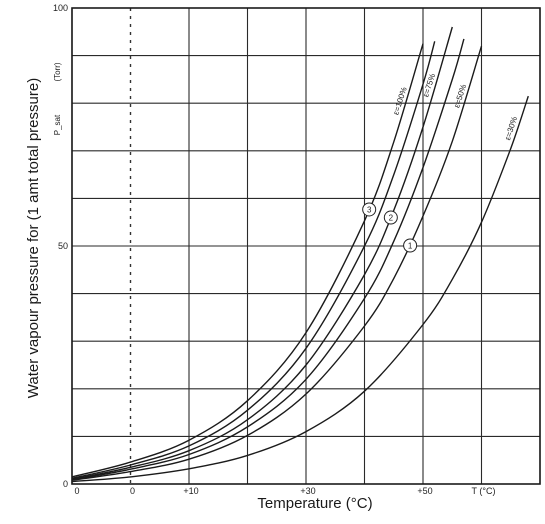 This screenshot has height=524, width=545. Describe the element at coordinates (65, 484) in the screenshot. I see `y-tick-label: 0` at that location.